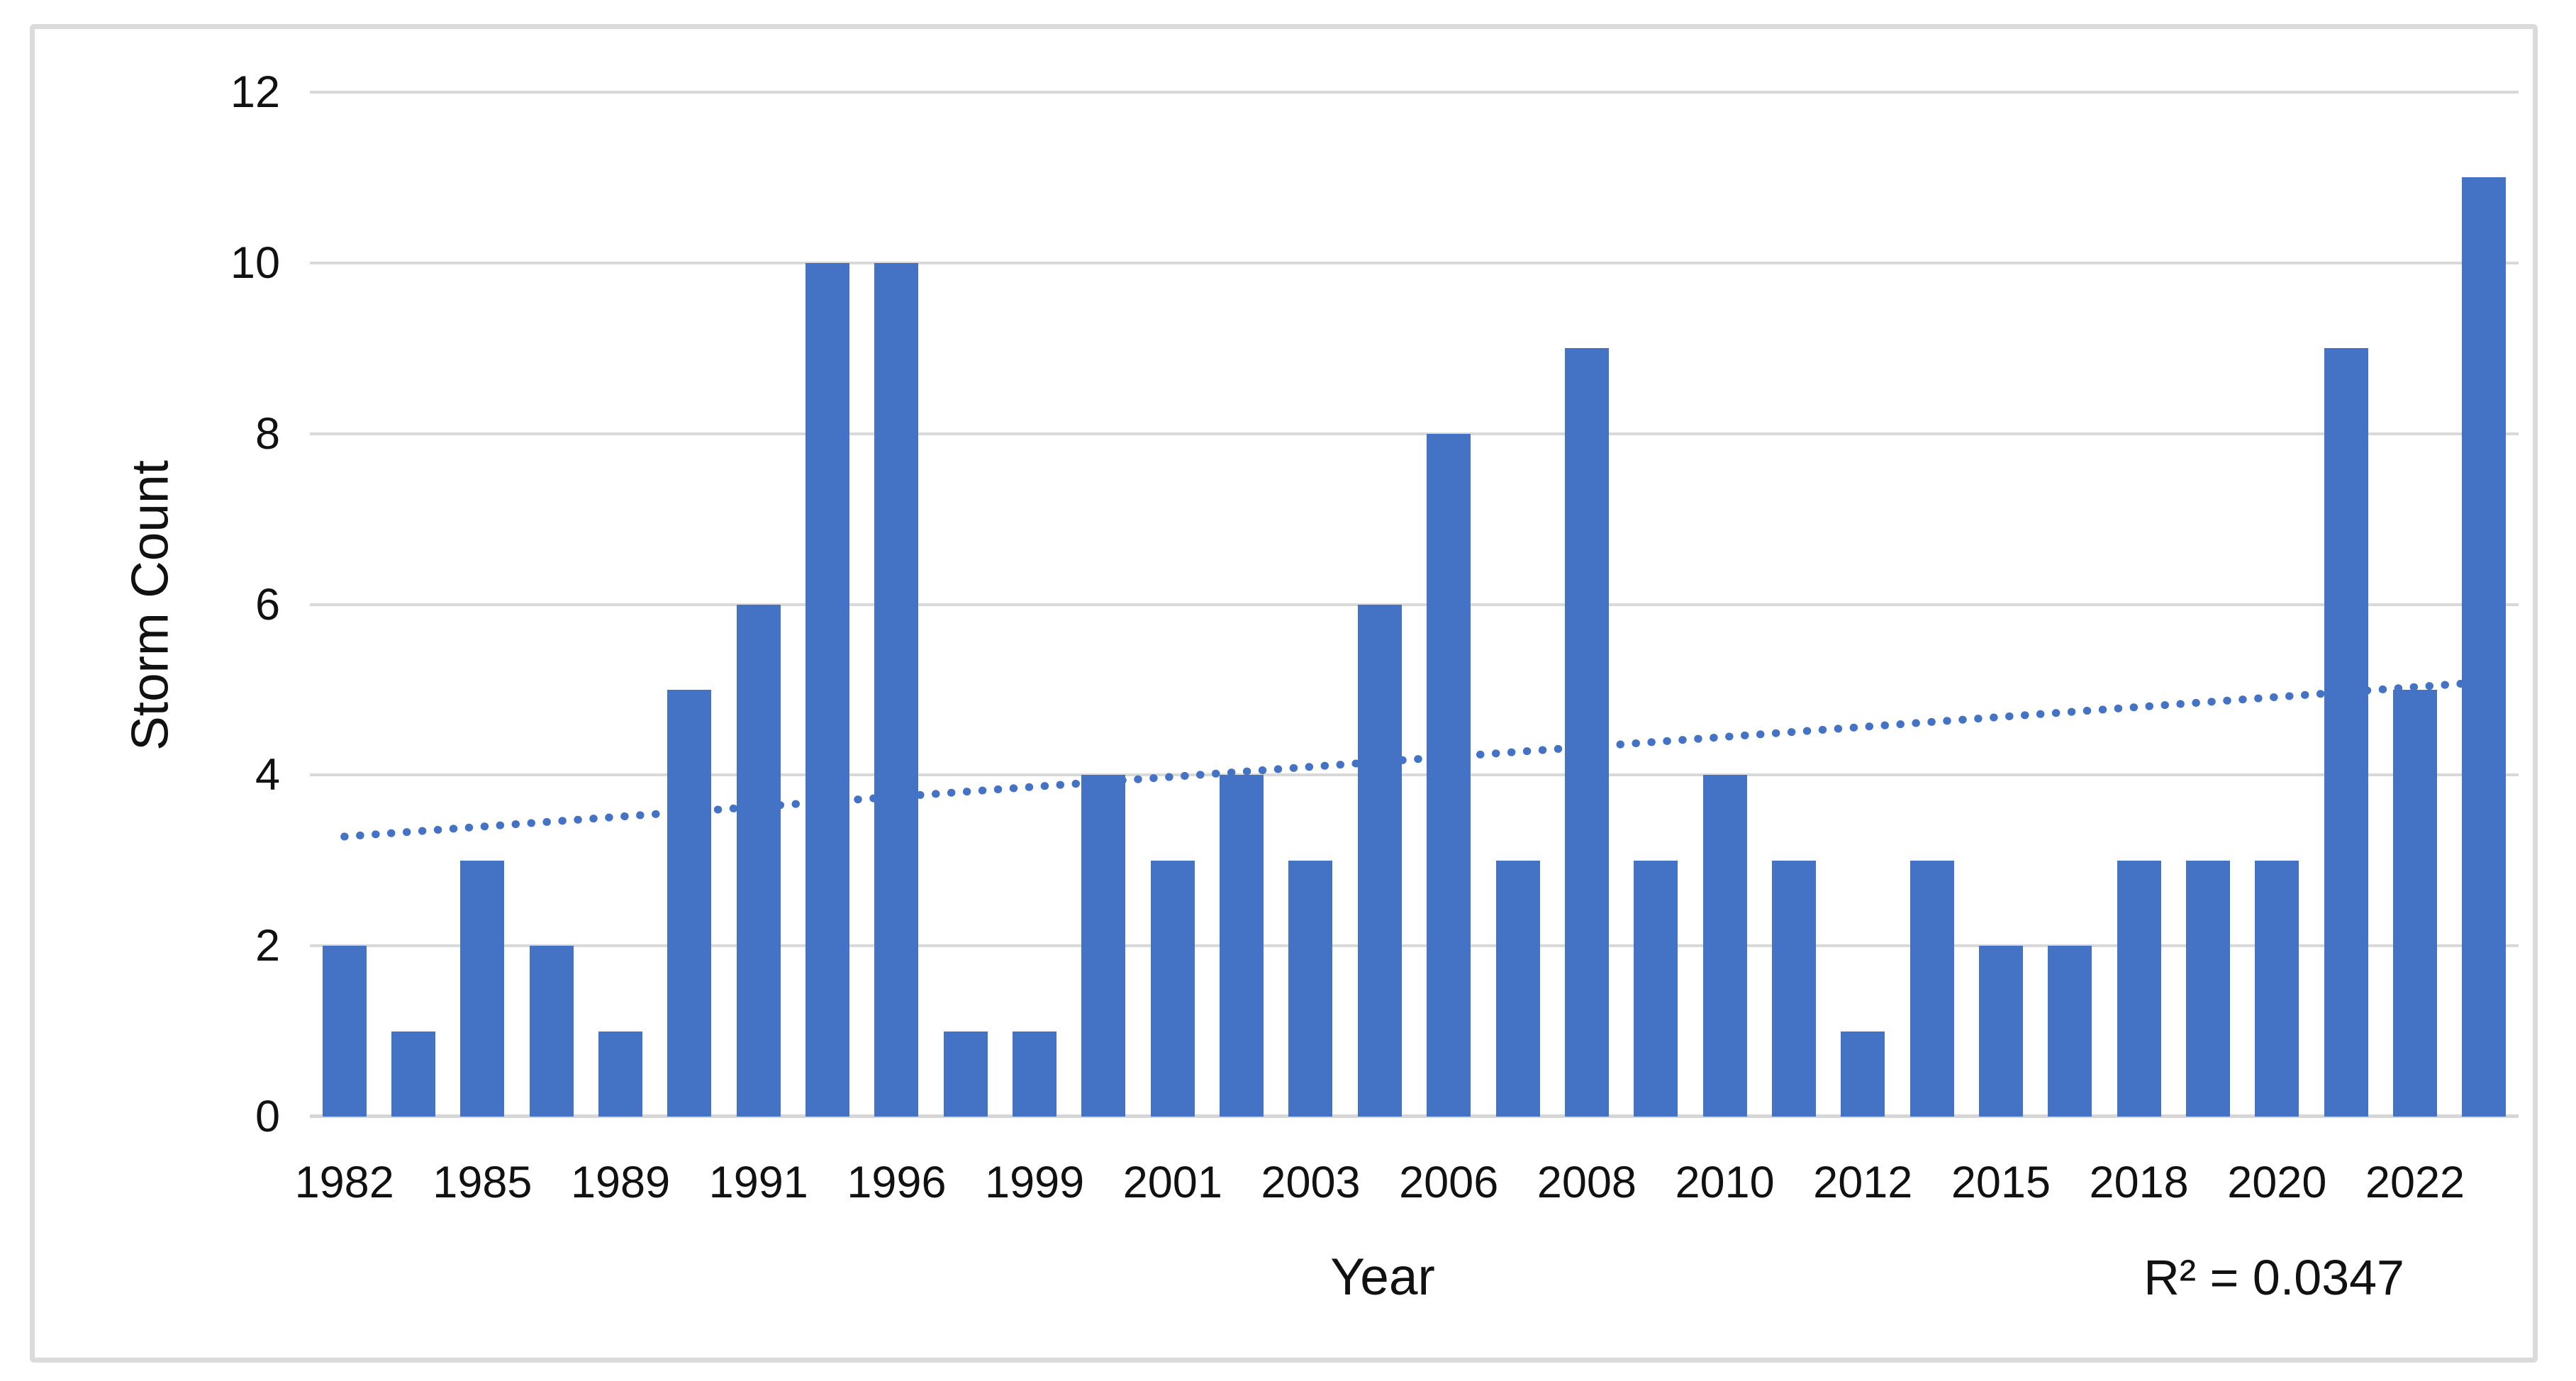 This screenshot has height=1381, width=2576. I want to click on x-axis-tick-label: 1999, so click(1035, 1182).